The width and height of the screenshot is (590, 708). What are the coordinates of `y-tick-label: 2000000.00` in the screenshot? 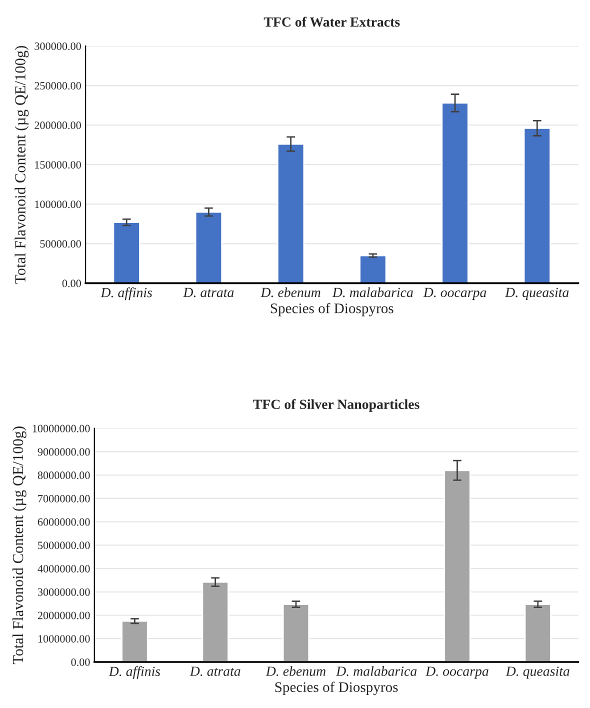 It's located at (64, 616).